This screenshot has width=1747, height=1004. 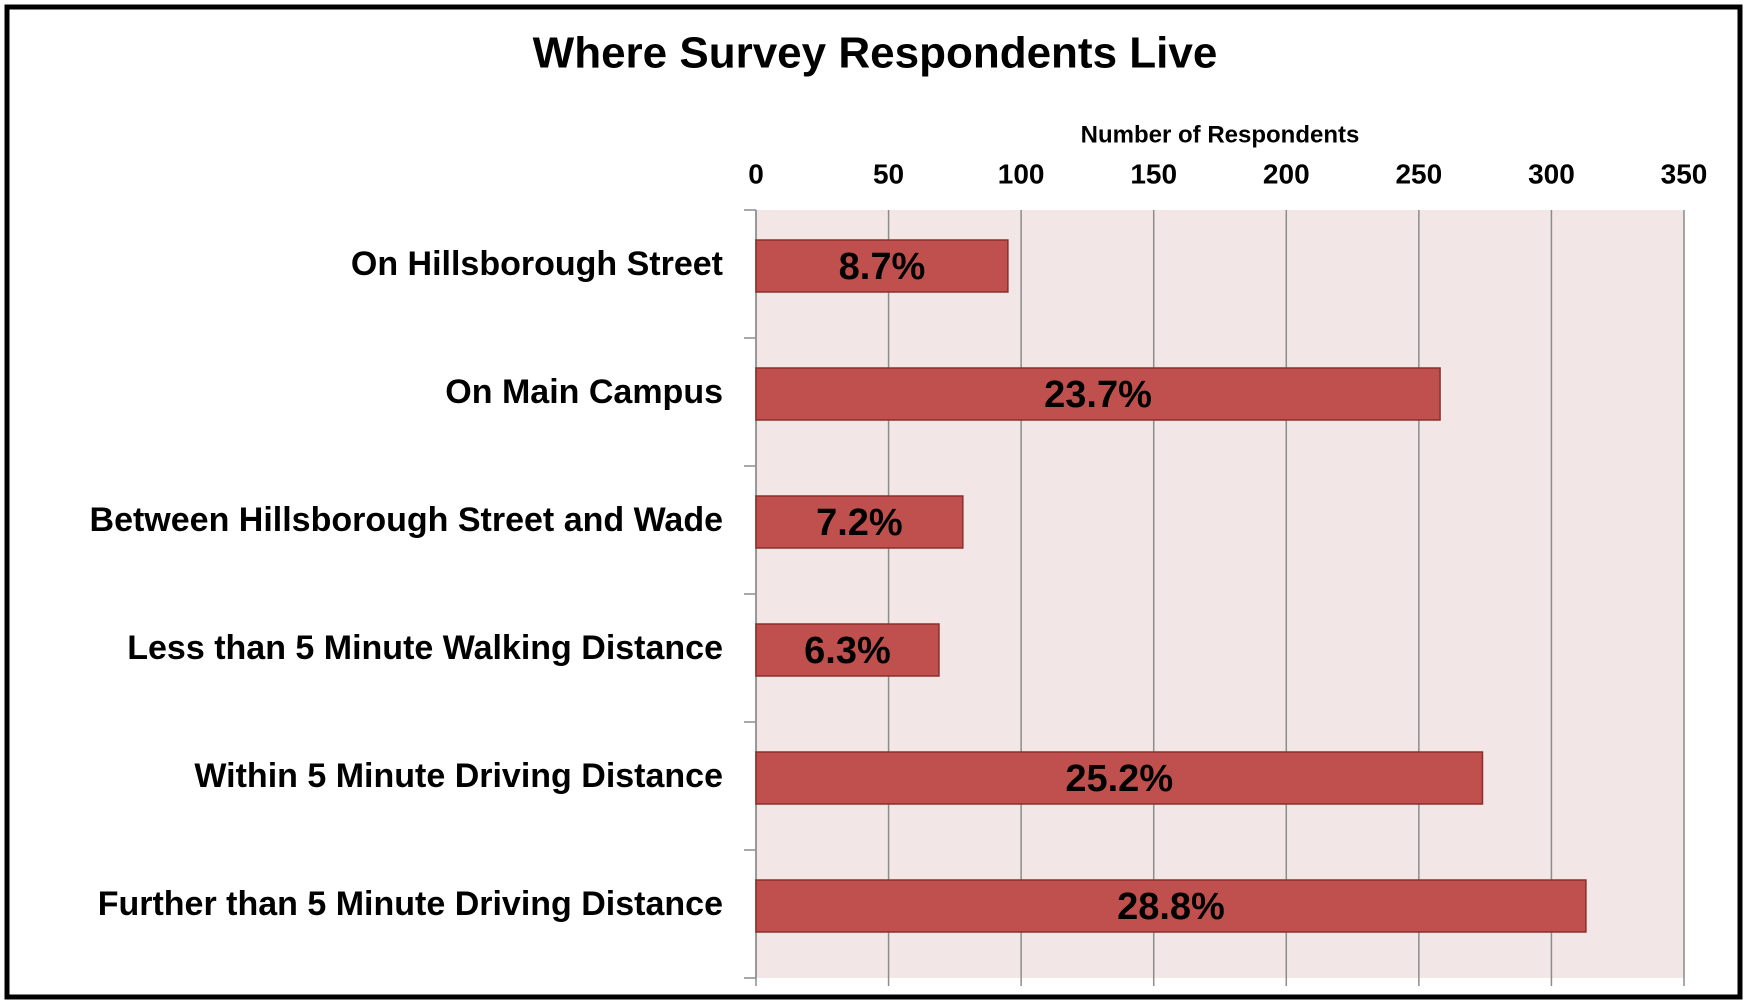 What do you see at coordinates (410, 904) in the screenshot?
I see `y-tick-label: Further than 5 Minute Driving Distance` at bounding box center [410, 904].